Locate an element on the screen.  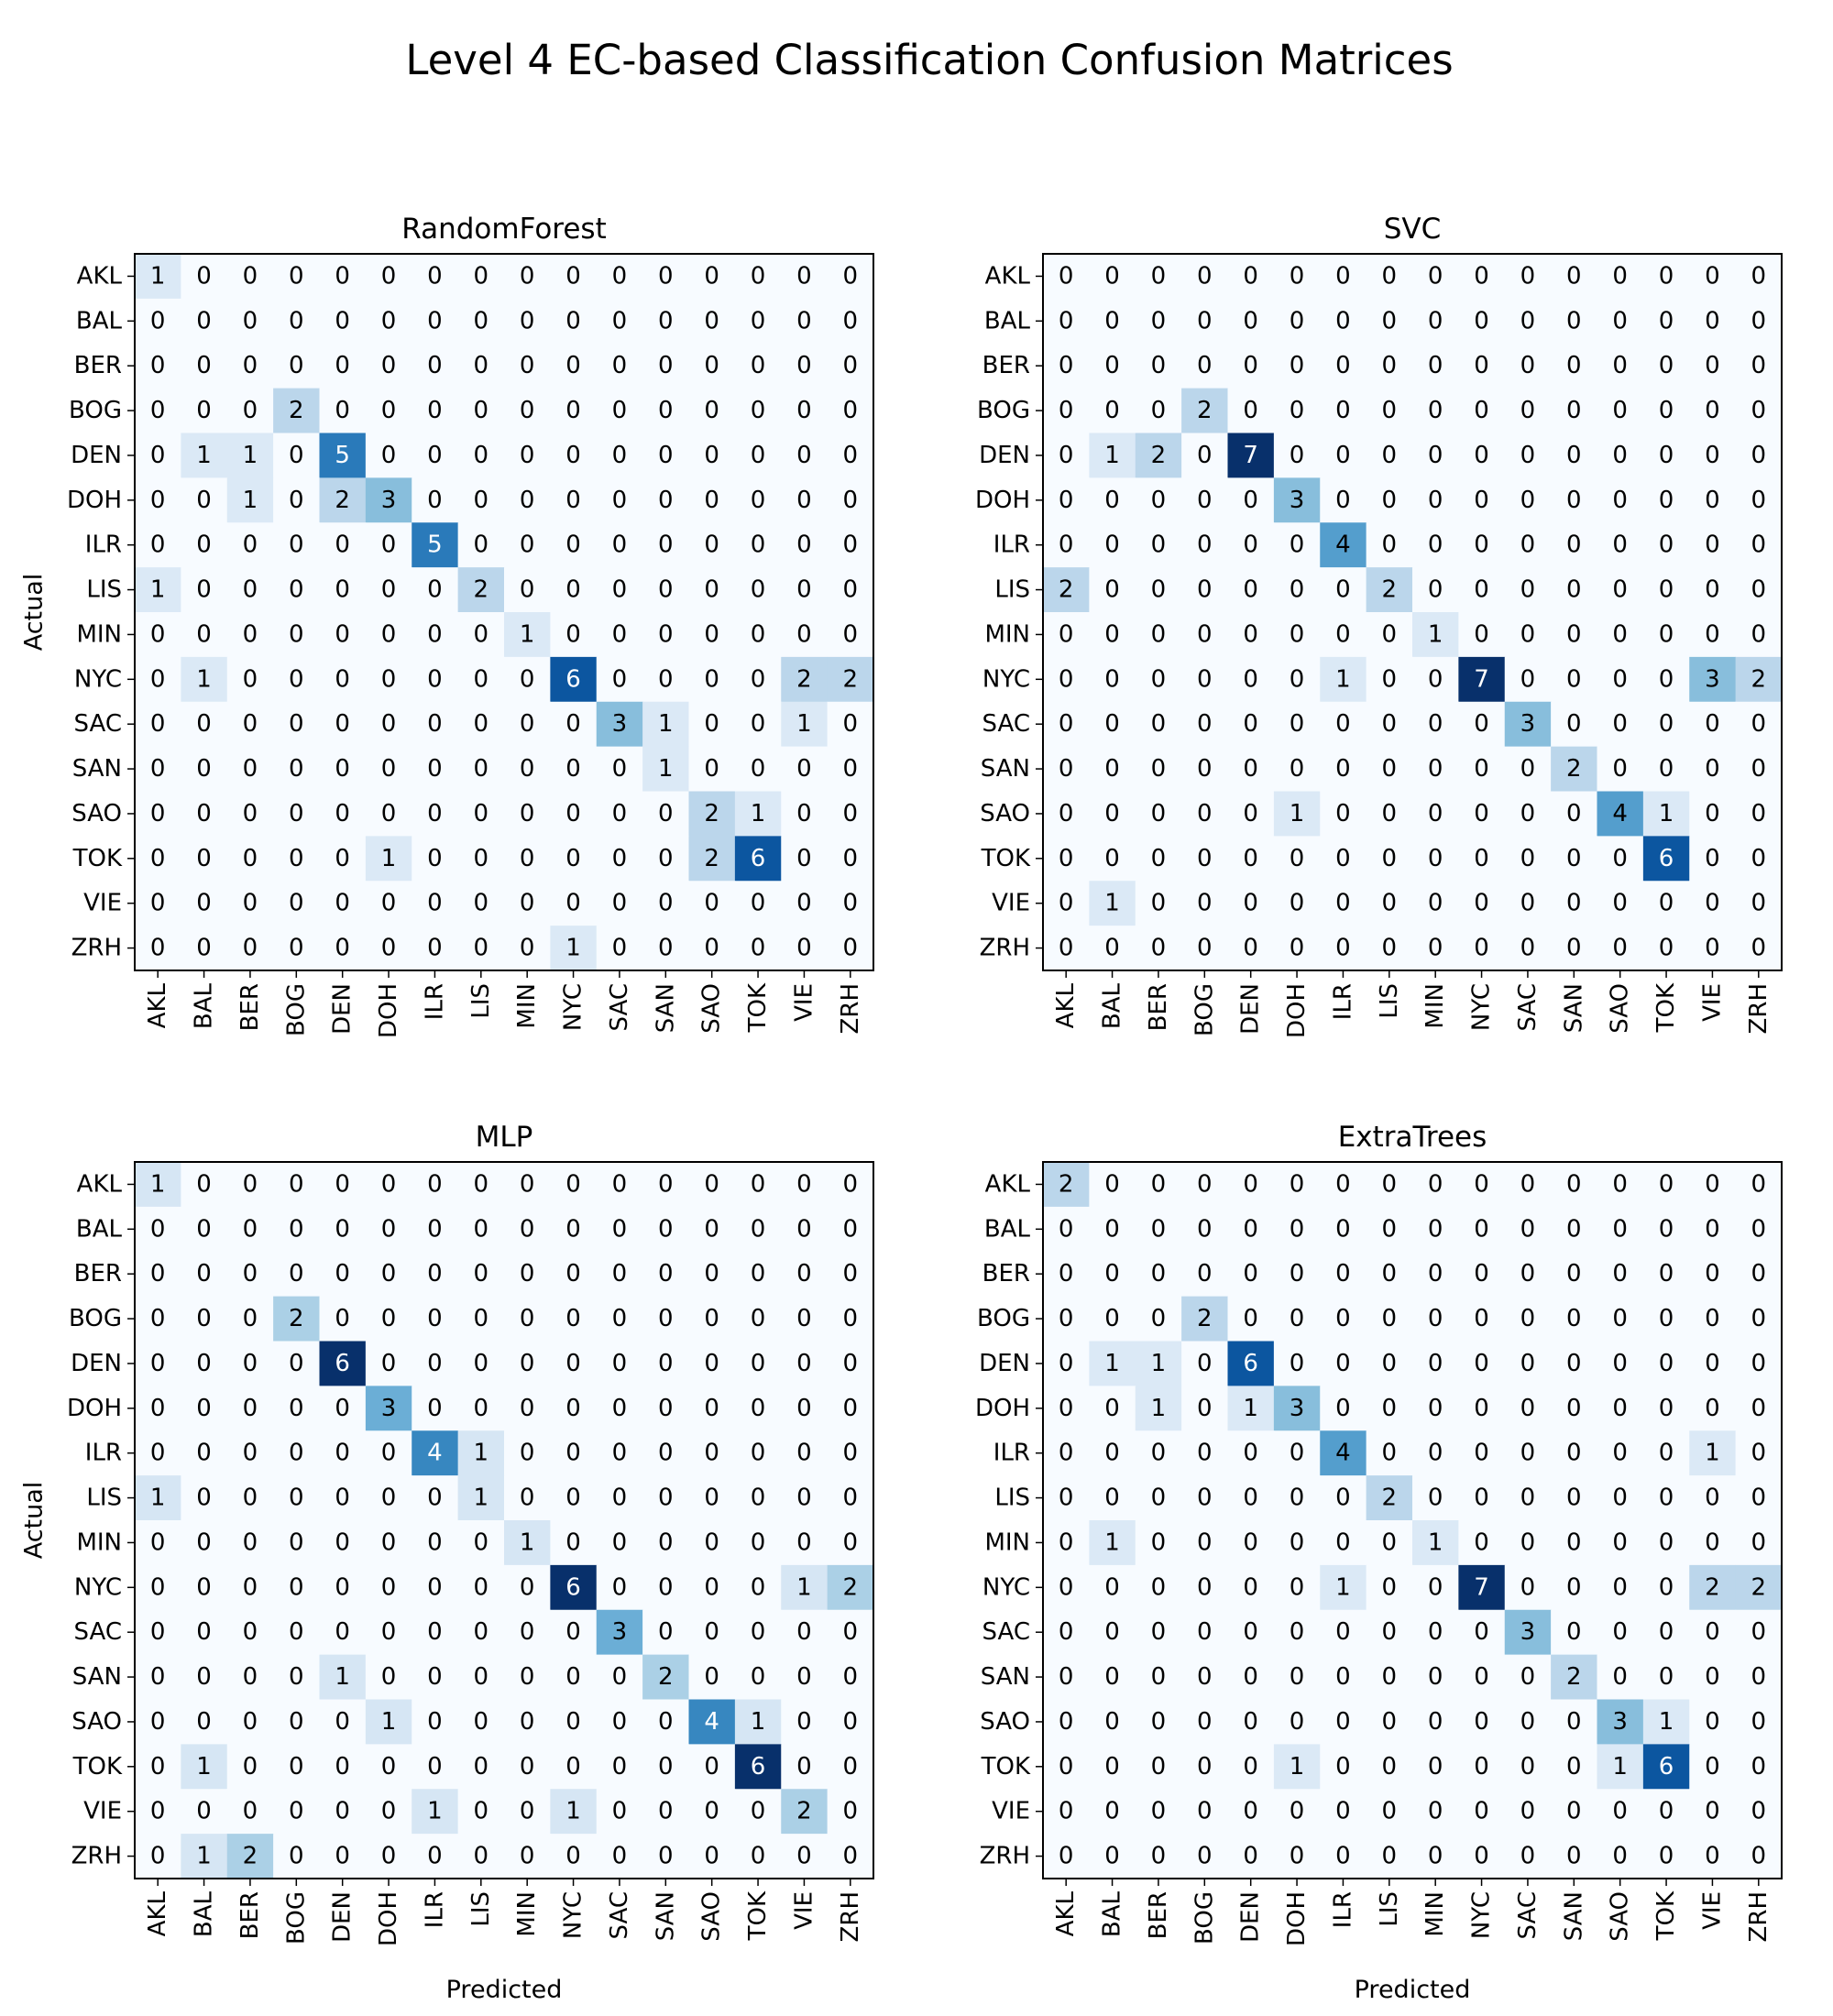
x-tick-label: TOK is located at coordinates (758, 1007).